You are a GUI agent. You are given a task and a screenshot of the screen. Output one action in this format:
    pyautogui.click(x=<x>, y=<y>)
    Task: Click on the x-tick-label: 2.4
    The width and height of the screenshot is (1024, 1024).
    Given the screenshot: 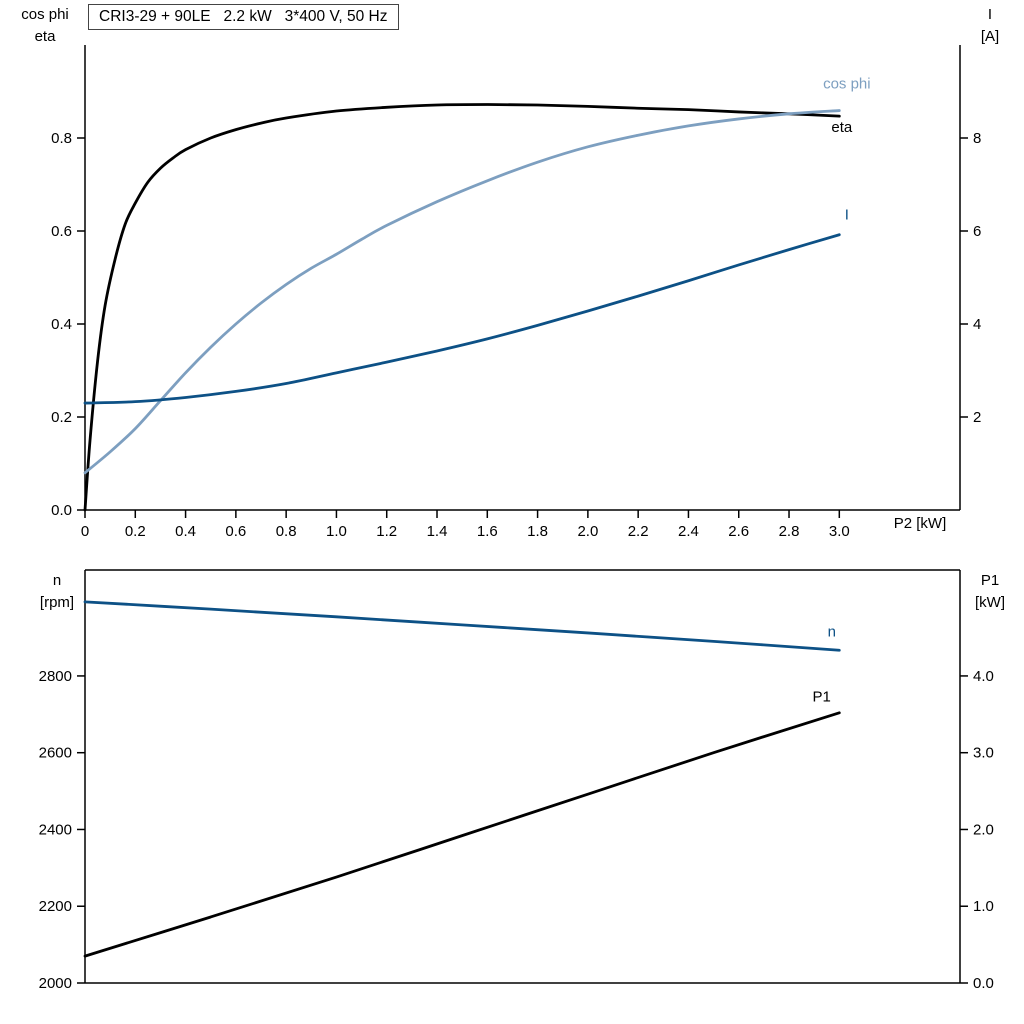 What is the action you would take?
    pyautogui.click(x=688, y=531)
    